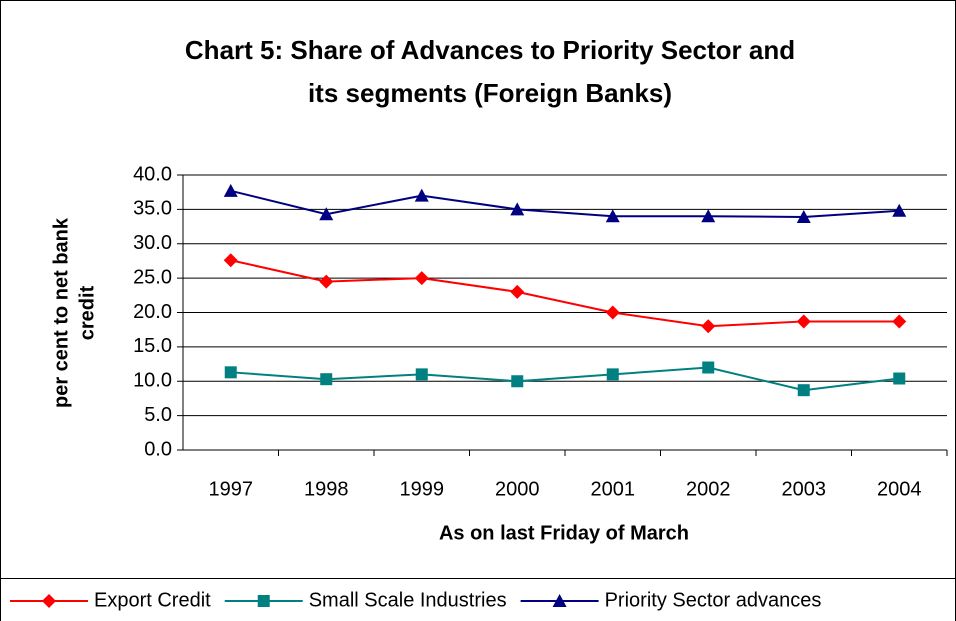  I want to click on y-axis-label: credit, so click(87, 312).